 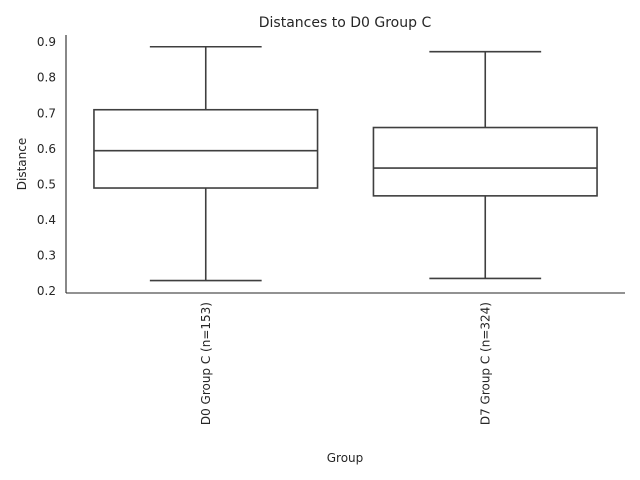 What do you see at coordinates (46, 291) in the screenshot?
I see `y-tick-label: 0.2` at bounding box center [46, 291].